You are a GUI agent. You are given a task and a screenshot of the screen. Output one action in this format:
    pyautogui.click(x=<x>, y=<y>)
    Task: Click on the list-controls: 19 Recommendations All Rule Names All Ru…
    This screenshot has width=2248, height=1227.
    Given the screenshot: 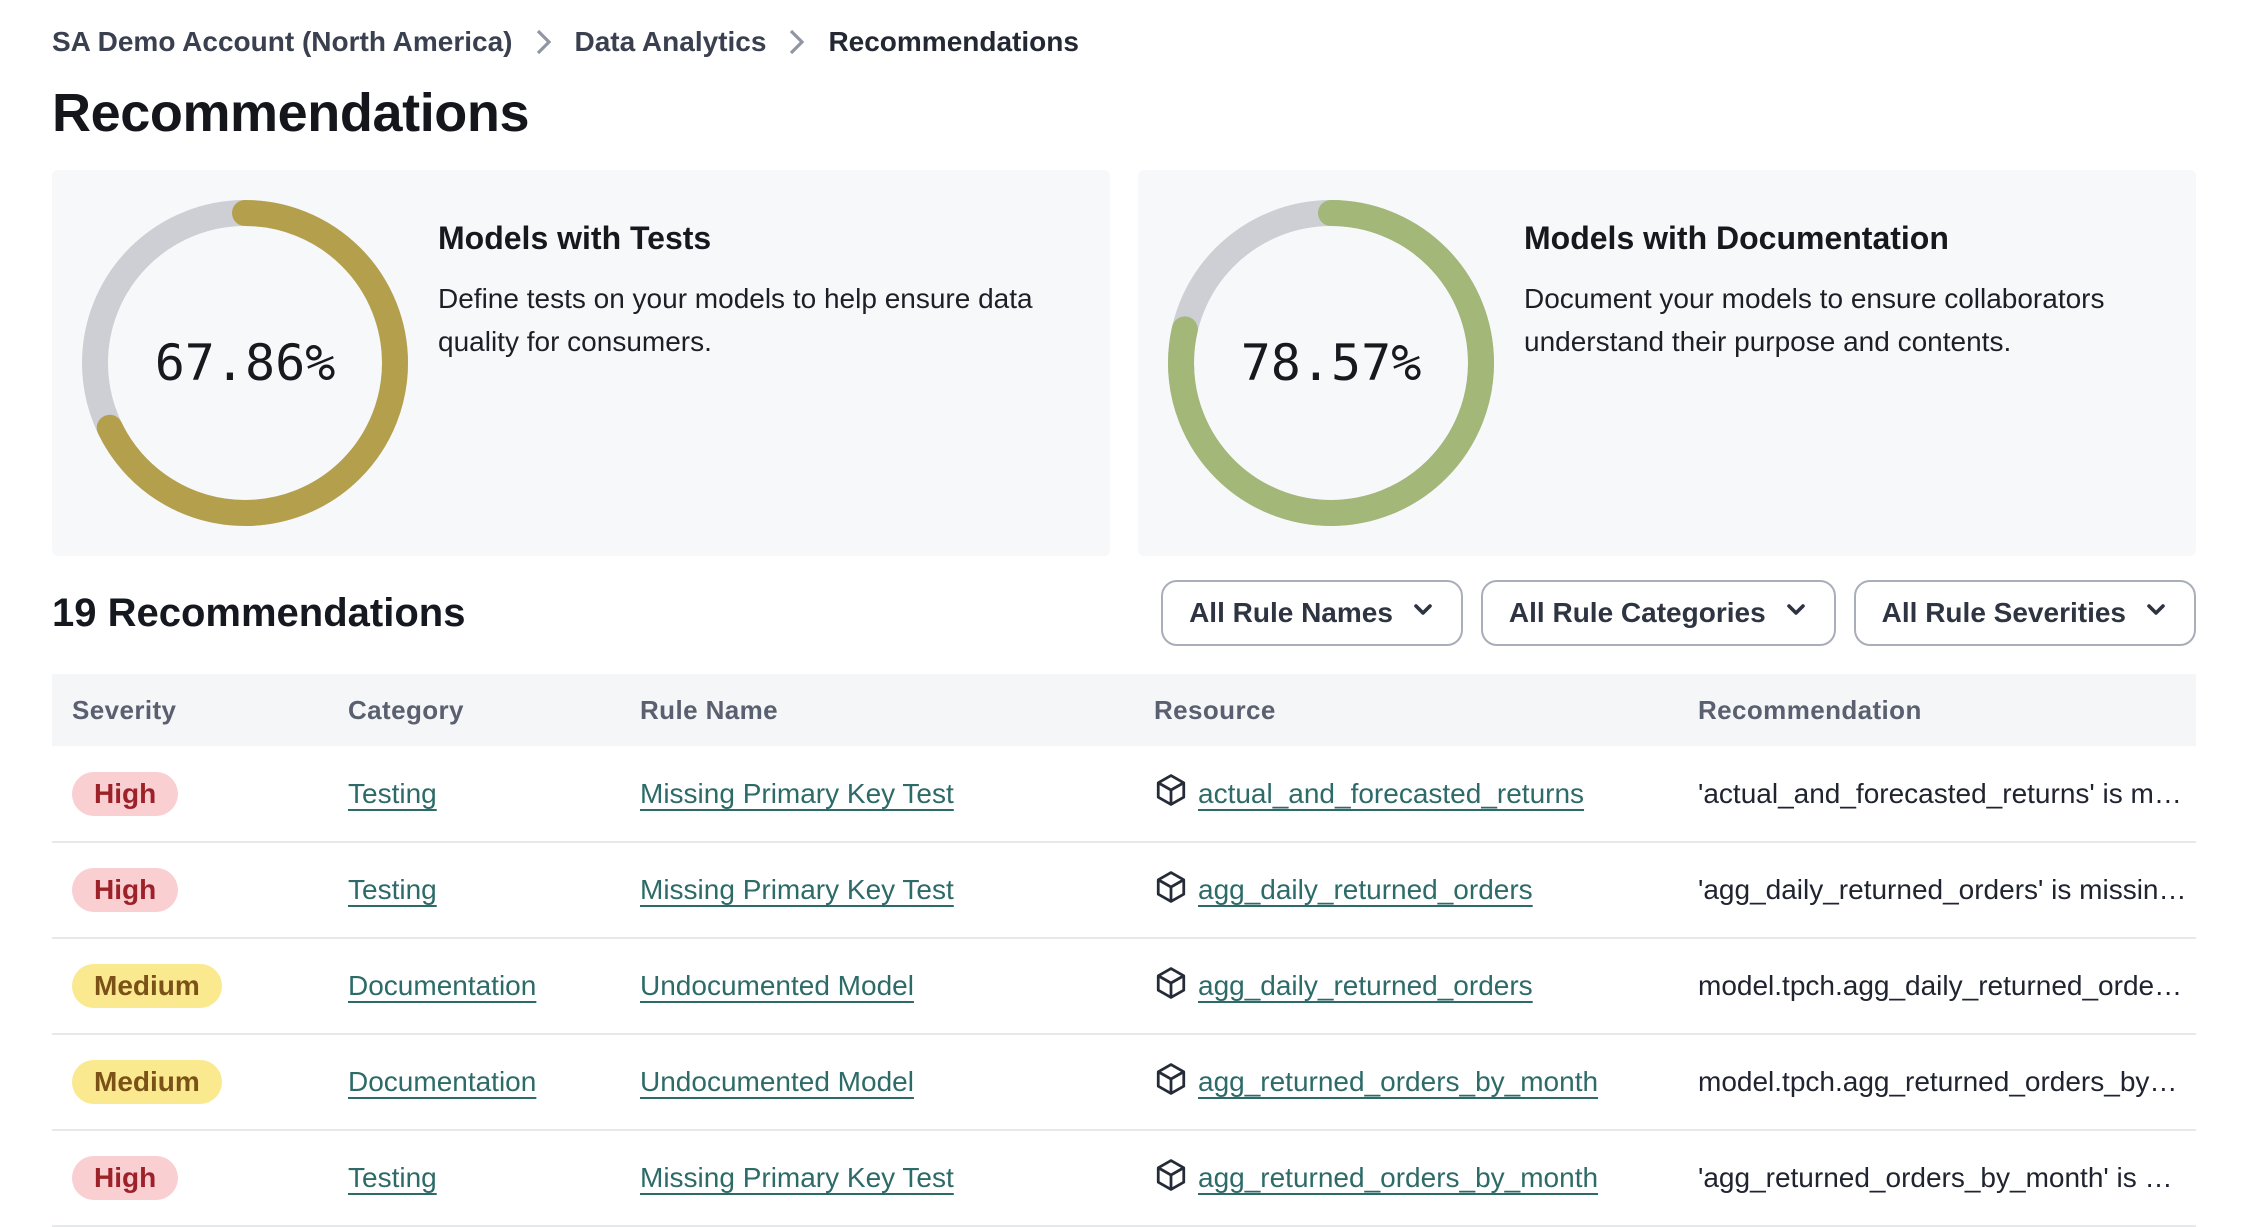 What is the action you would take?
    pyautogui.click(x=1124, y=613)
    